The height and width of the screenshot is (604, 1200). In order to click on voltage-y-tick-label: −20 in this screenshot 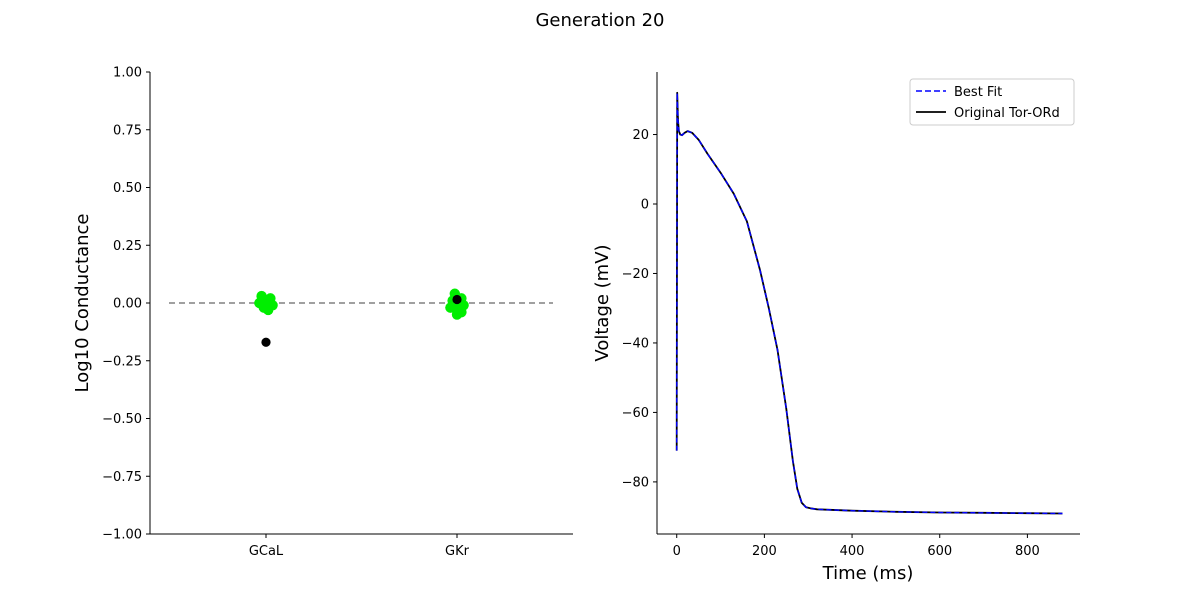, I will do `click(635, 274)`.